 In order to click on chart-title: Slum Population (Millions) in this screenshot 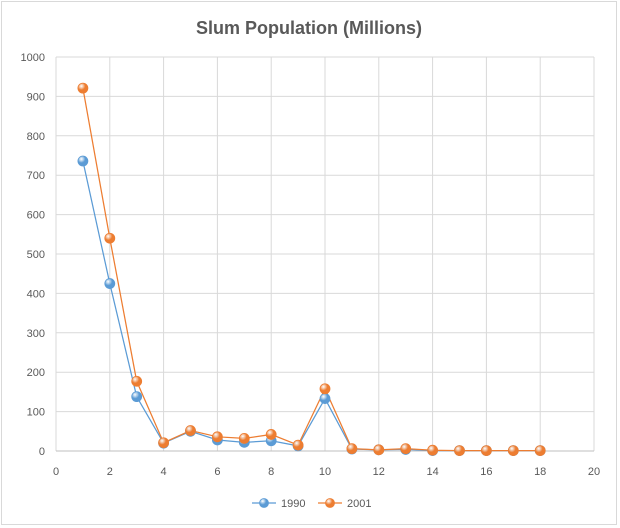, I will do `click(309, 28)`.